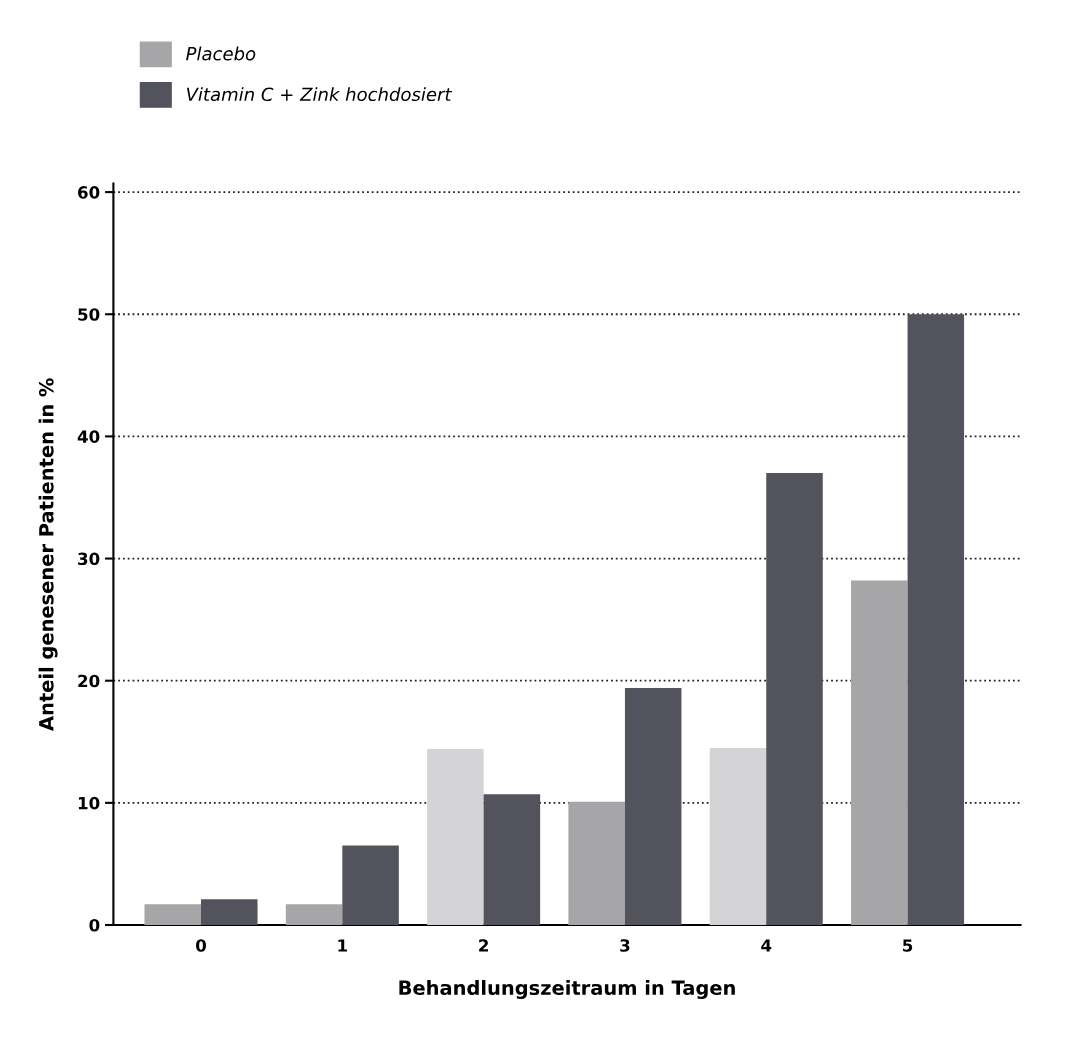 The width and height of the screenshot is (1080, 1037). Describe the element at coordinates (221, 53) in the screenshot. I see `legend-label: Placebo` at that location.